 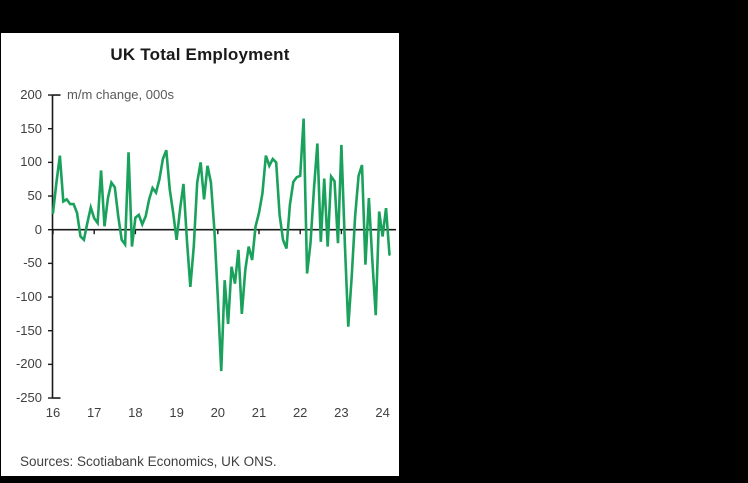 What do you see at coordinates (31, 162) in the screenshot?
I see `y-tick-label: 100` at bounding box center [31, 162].